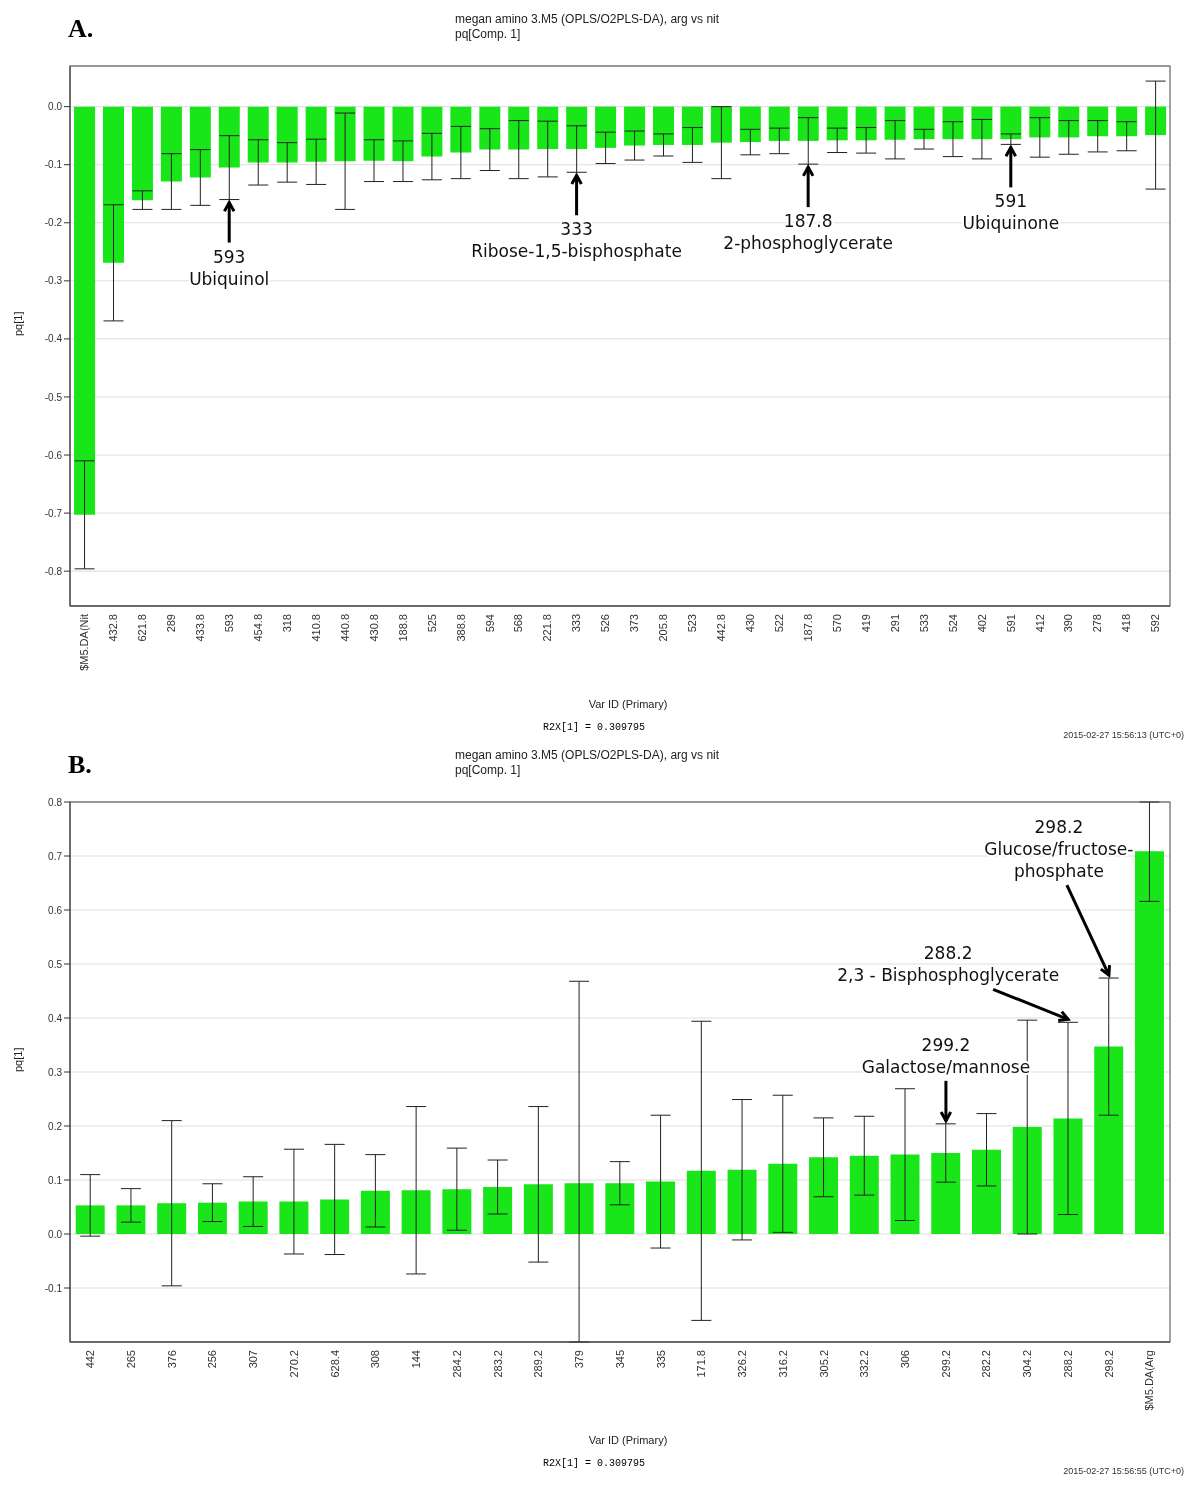 The height and width of the screenshot is (1503, 1197). I want to click on y-tick-label: 0.6, so click(55, 910).